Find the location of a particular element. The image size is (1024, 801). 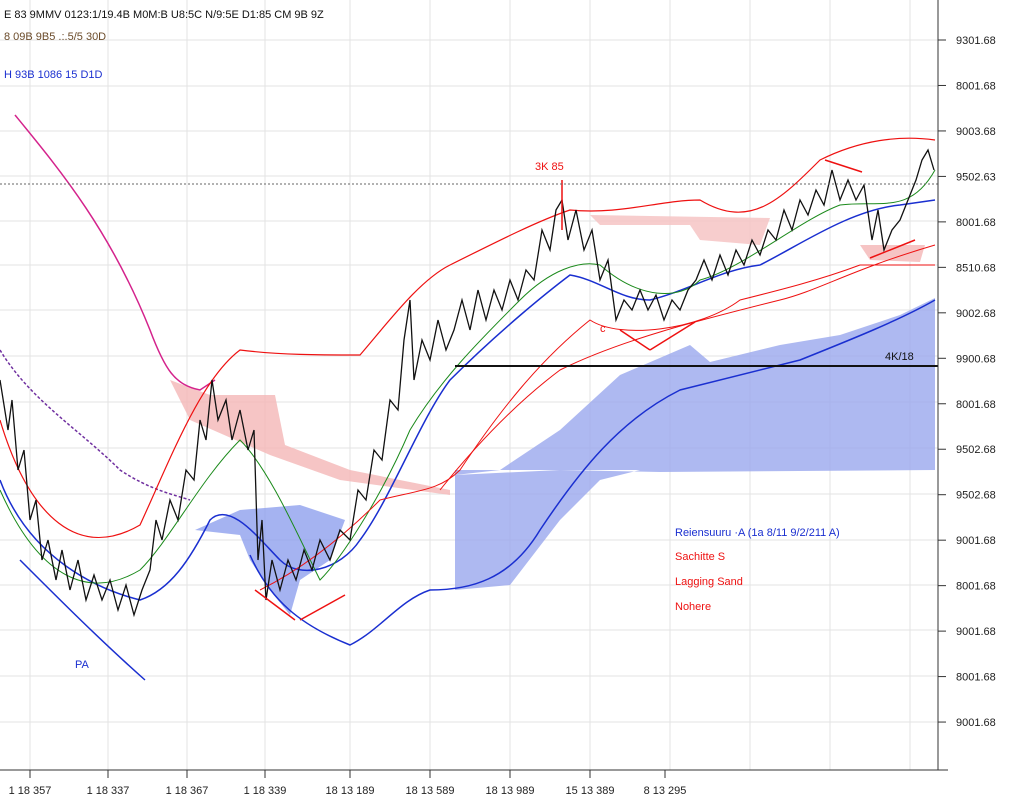

legend-entry: Reiensuuru ·A (1a 8/11 9/2/211 A) is located at coordinates (757, 533).